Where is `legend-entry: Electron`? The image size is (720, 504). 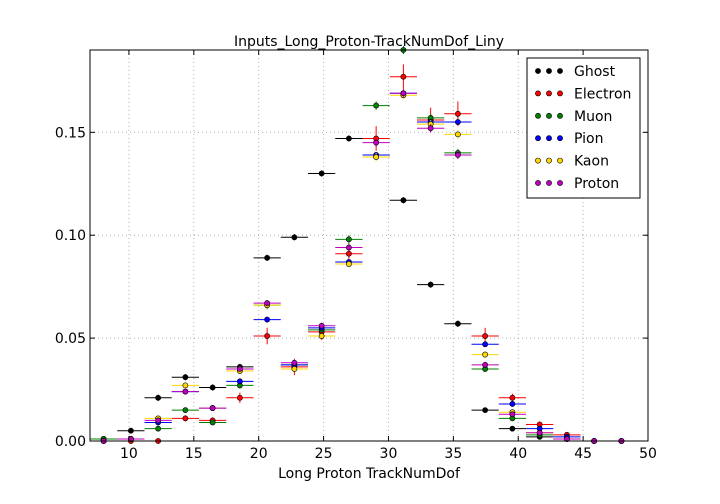 legend-entry: Electron is located at coordinates (602, 94).